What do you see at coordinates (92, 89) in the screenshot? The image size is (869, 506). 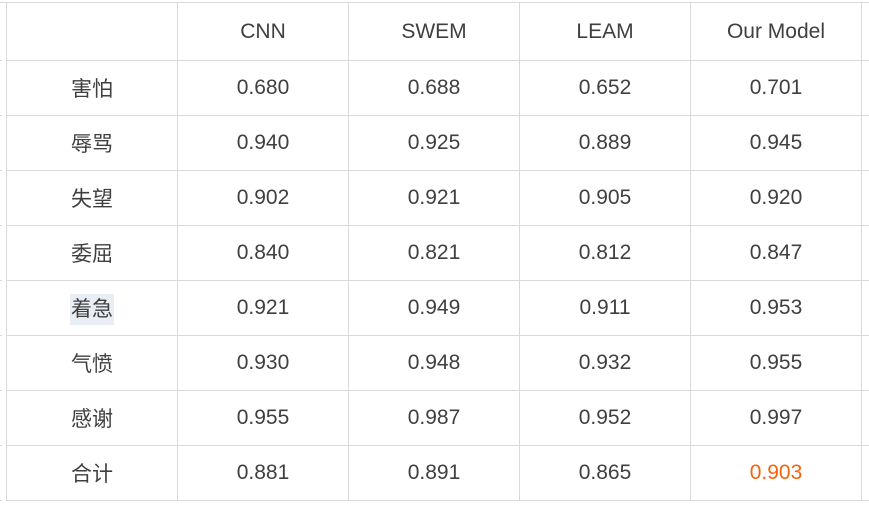 I see `row-label: 害怕` at bounding box center [92, 89].